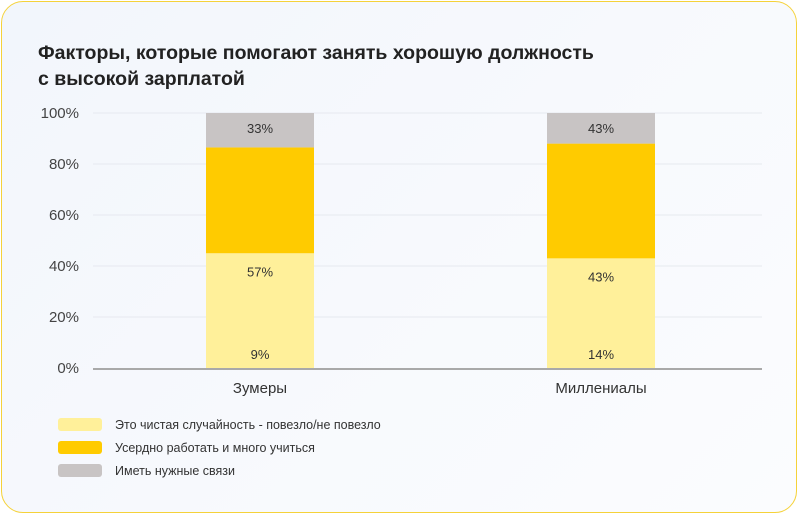 This screenshot has height=516, width=800. What do you see at coordinates (440, 388) in the screenshot?
I see `x-axis-categories: Зумеры Миллениалы` at bounding box center [440, 388].